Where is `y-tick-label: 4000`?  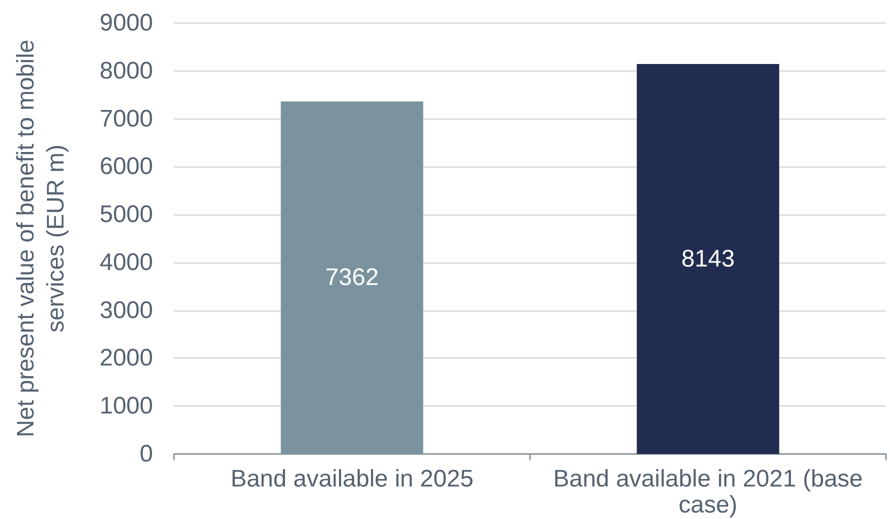
y-tick-label: 4000 is located at coordinates (126, 262).